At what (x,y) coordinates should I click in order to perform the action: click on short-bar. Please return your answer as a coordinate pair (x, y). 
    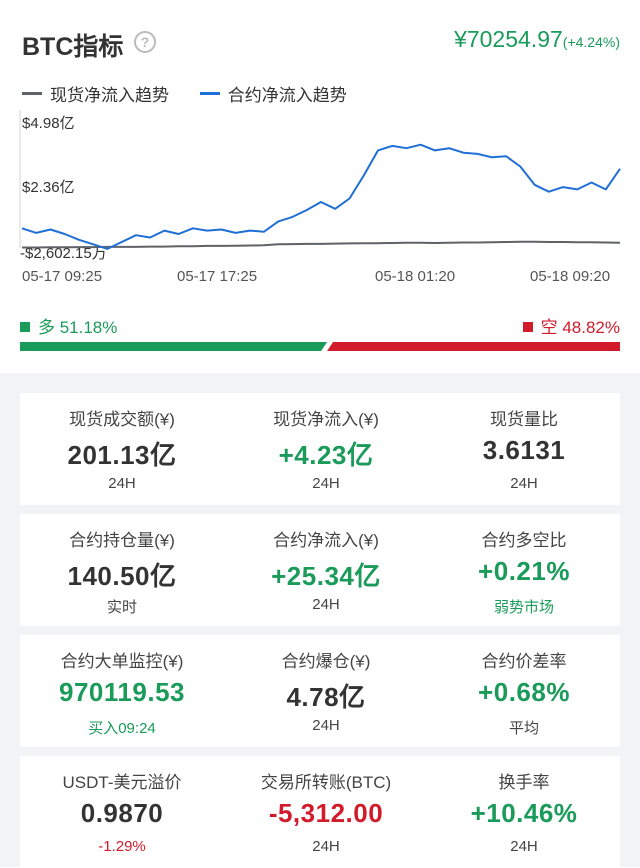
    Looking at the image, I should click on (473, 346).